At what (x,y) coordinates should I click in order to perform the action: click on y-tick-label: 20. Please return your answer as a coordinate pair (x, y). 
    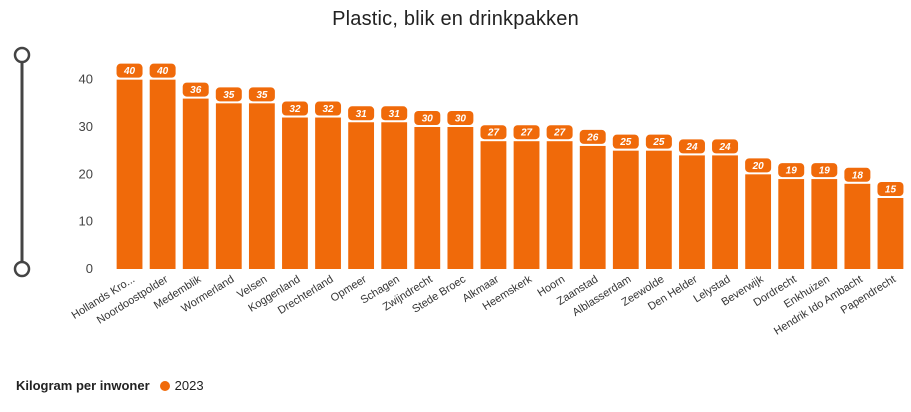
    Looking at the image, I should click on (86, 173).